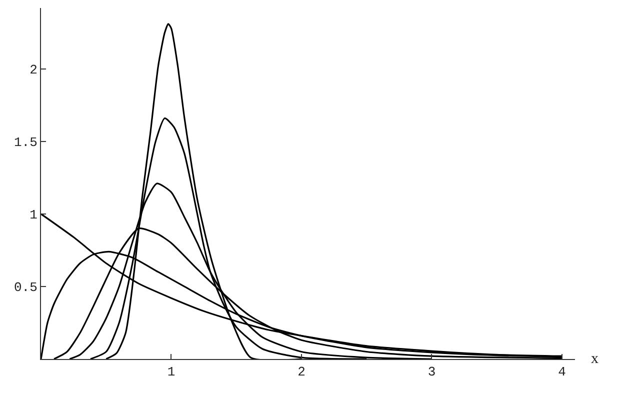  Describe the element at coordinates (26, 142) in the screenshot. I see `y-tick-label: 1.5` at that location.